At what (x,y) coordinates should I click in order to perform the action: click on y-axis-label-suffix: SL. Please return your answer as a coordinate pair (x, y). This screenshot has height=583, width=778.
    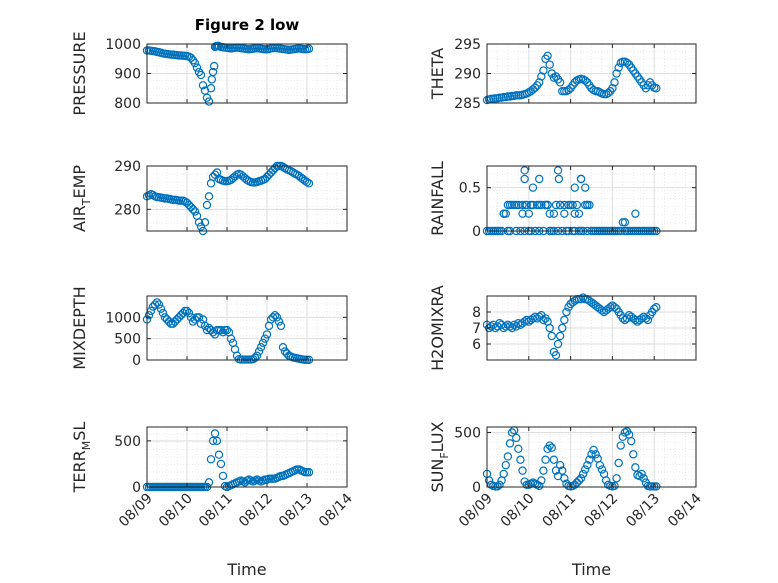
    Looking at the image, I should click on (79, 431).